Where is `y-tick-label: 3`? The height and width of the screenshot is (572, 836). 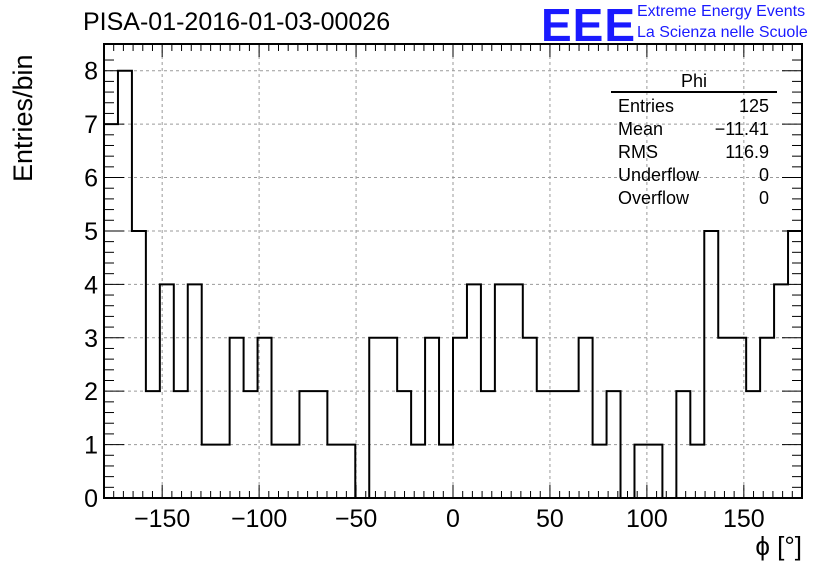 y-tick-label: 3 is located at coordinates (91, 339).